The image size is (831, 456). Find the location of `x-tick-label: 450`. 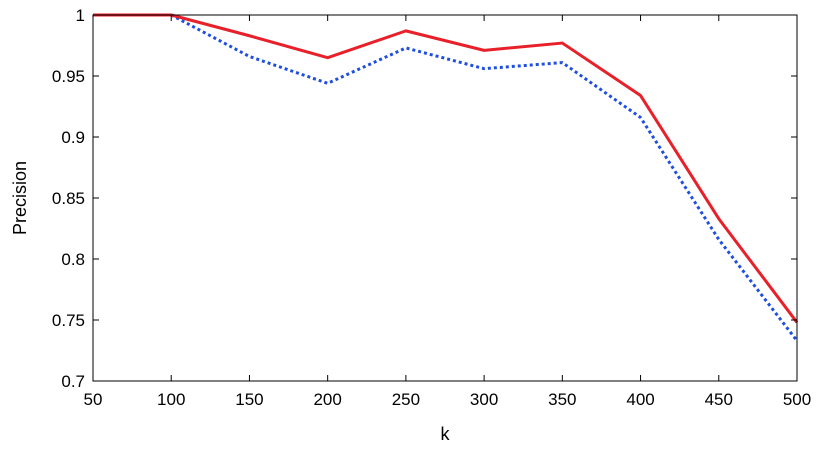

x-tick-label: 450 is located at coordinates (719, 399).